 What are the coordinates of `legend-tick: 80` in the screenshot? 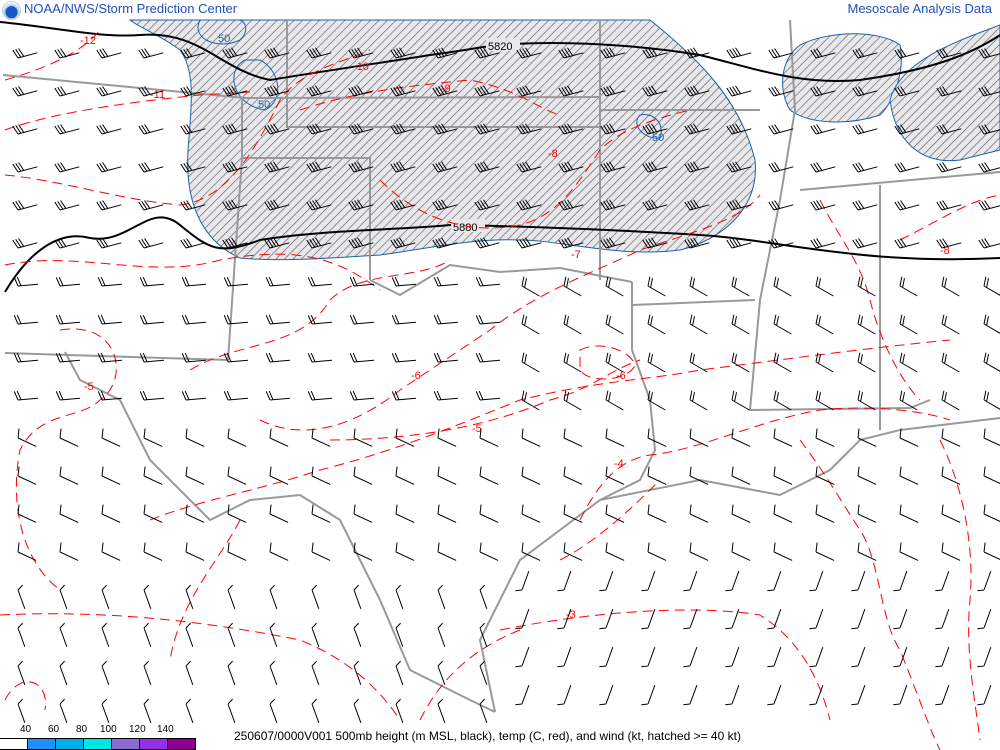 It's located at (82, 729).